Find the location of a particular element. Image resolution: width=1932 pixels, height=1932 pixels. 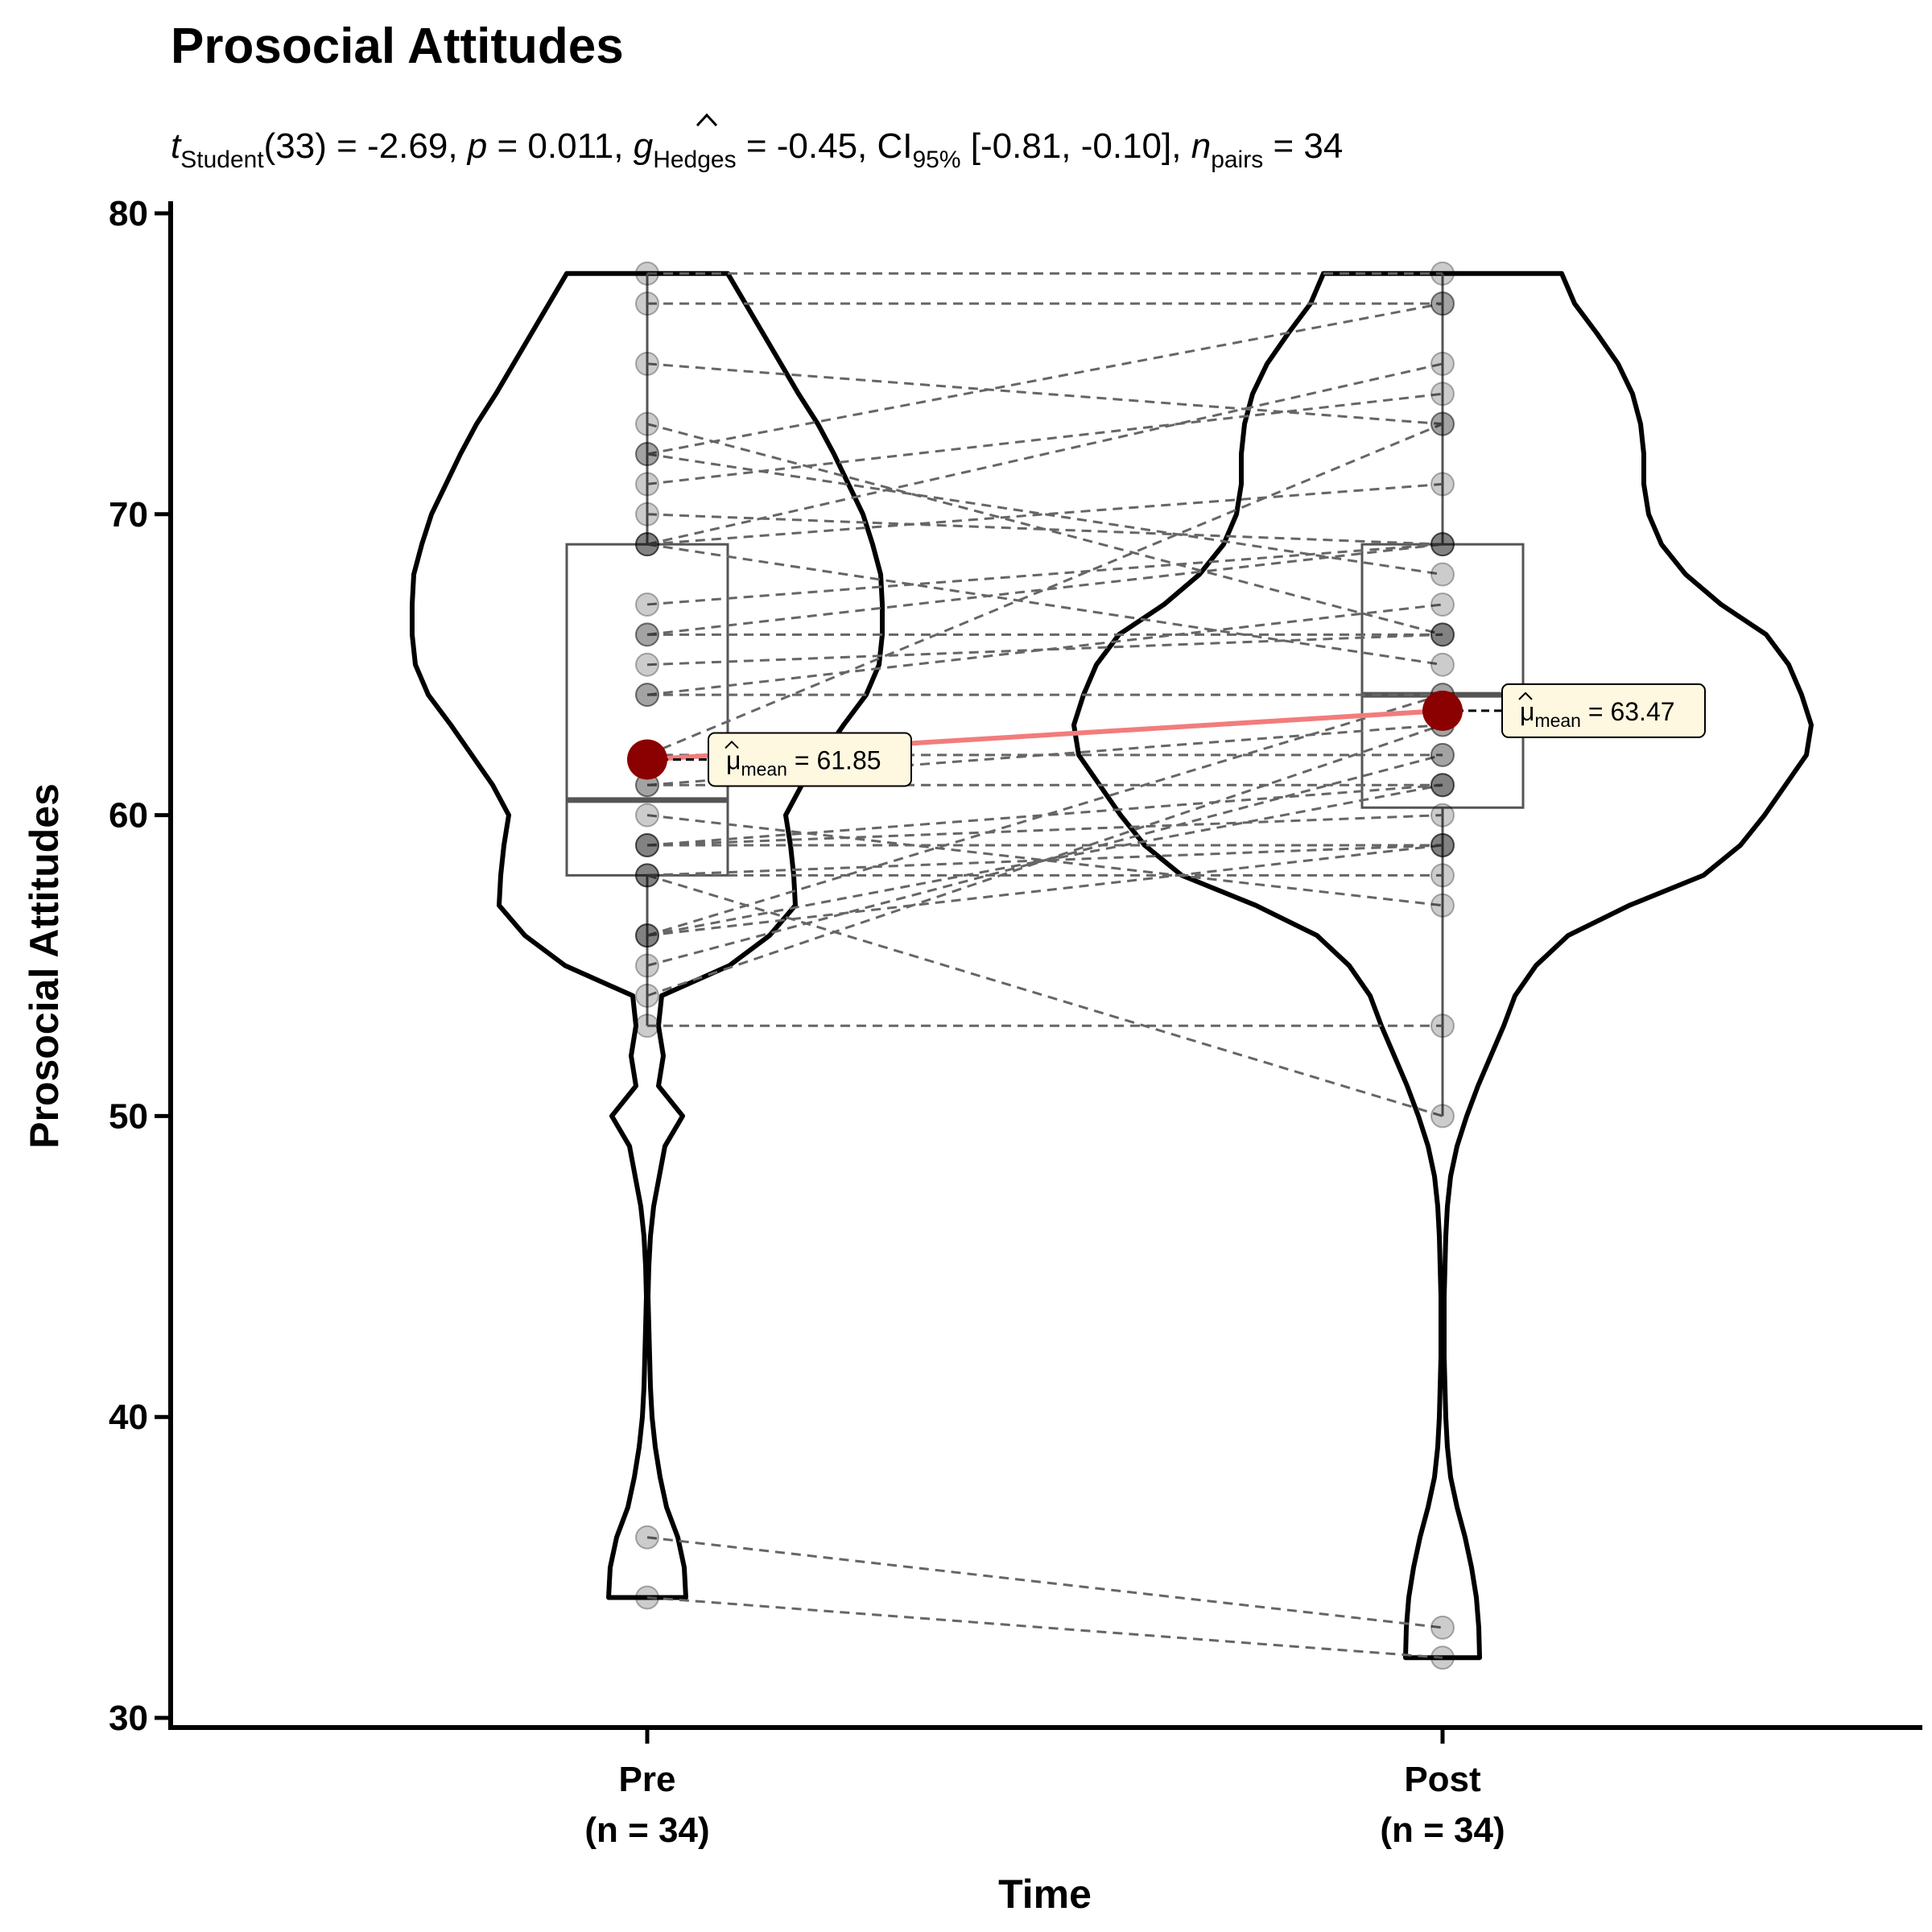

subtitle-p-label: p is located at coordinates (476, 146).